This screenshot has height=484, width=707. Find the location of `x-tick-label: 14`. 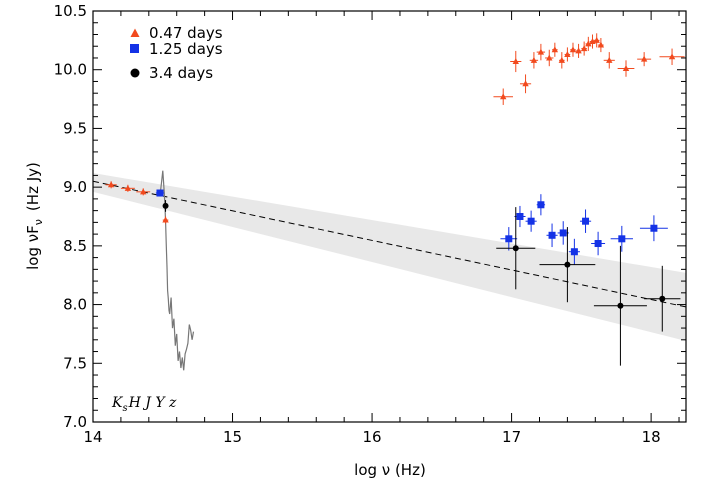

x-tick-label: 14 is located at coordinates (92, 437).